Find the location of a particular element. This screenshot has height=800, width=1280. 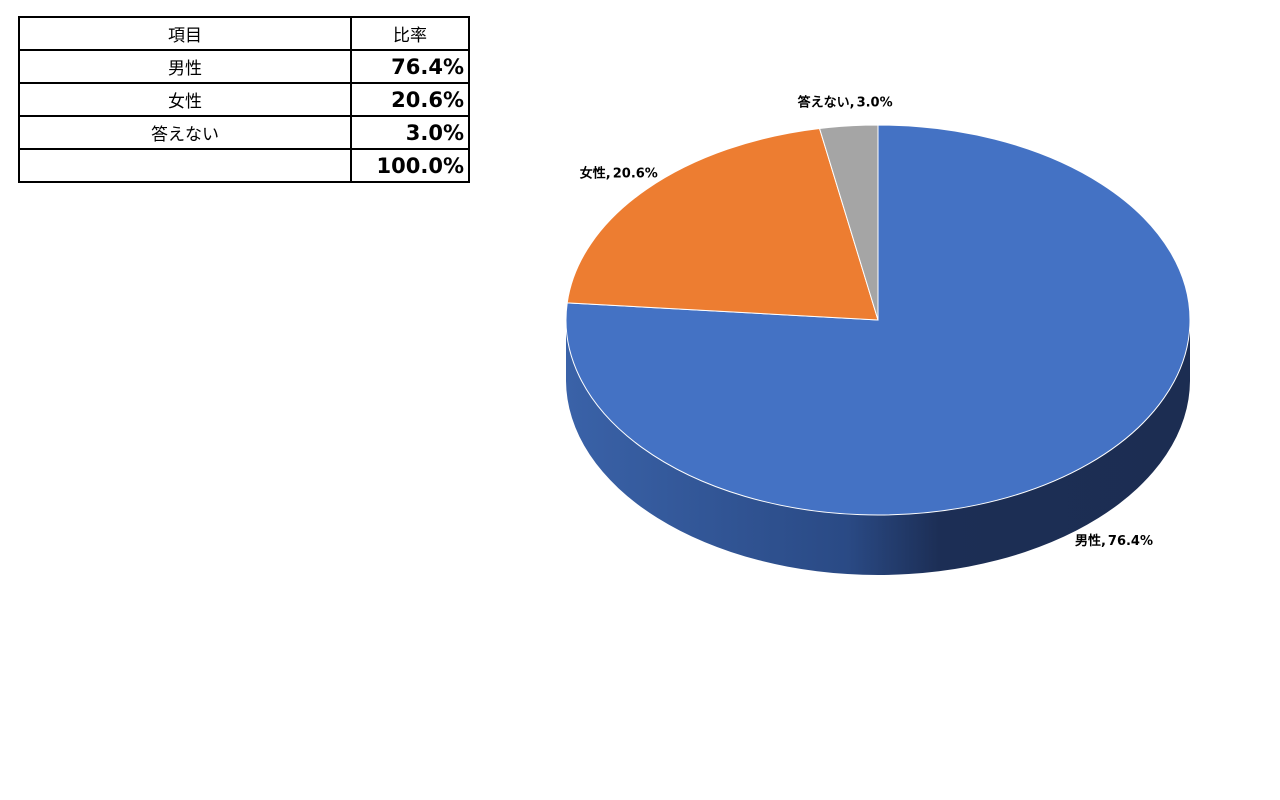

label-category: 女性 is located at coordinates (593, 173).